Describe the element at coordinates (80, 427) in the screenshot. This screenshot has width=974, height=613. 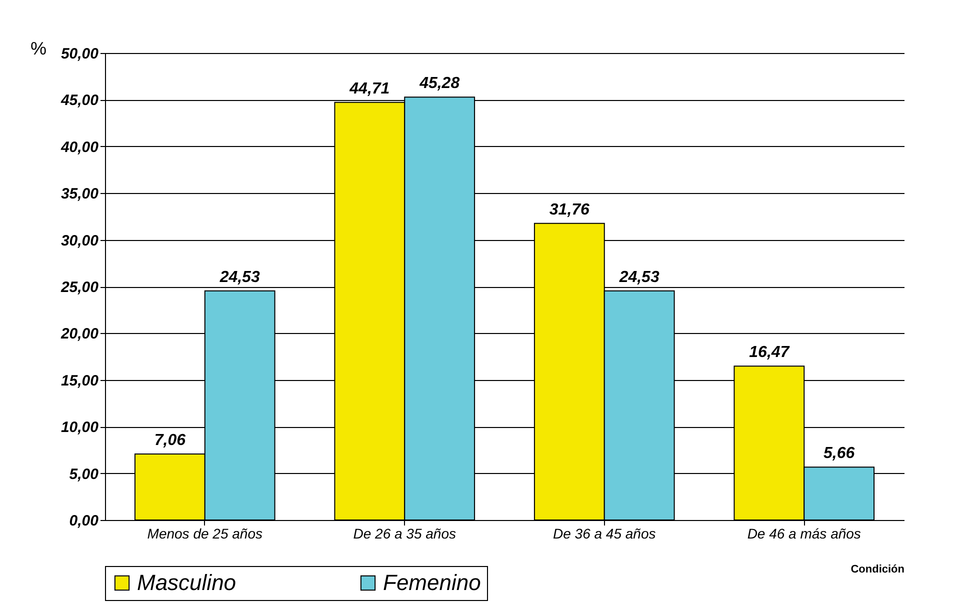
I see `y-tick-label: 10,00` at that location.